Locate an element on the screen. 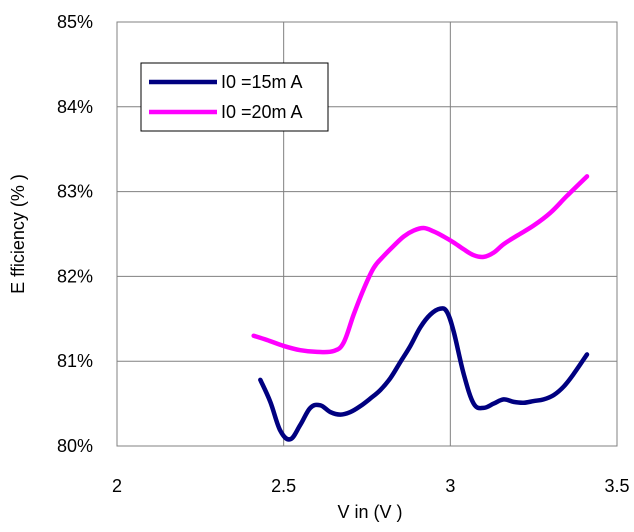  y-tick-label: 84% is located at coordinates (75, 107).